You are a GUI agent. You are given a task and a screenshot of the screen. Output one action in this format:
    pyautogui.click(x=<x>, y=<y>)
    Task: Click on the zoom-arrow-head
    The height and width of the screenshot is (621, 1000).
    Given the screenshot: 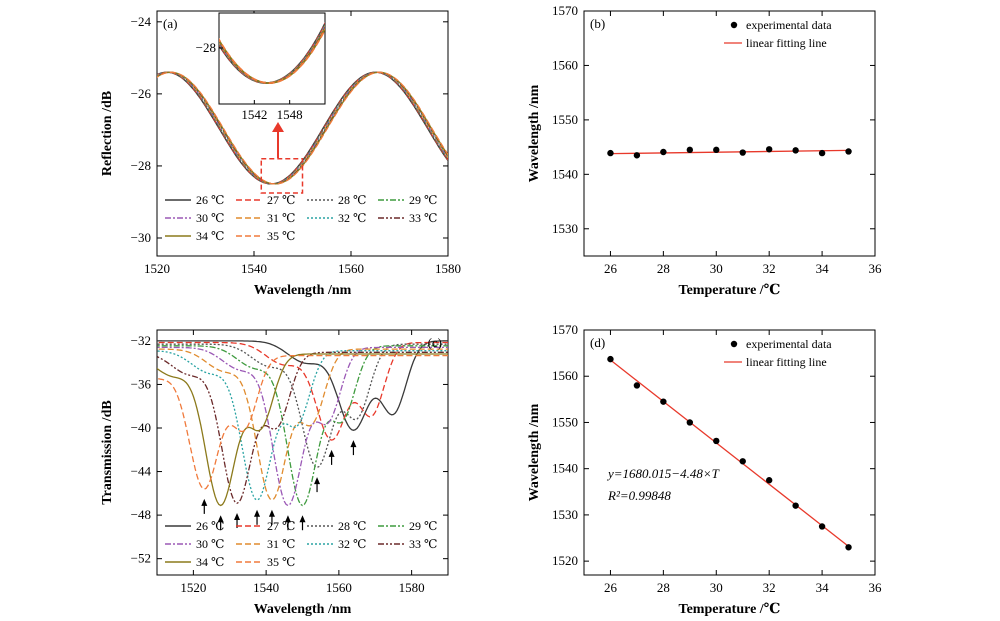 What is the action you would take?
    pyautogui.click(x=278, y=127)
    